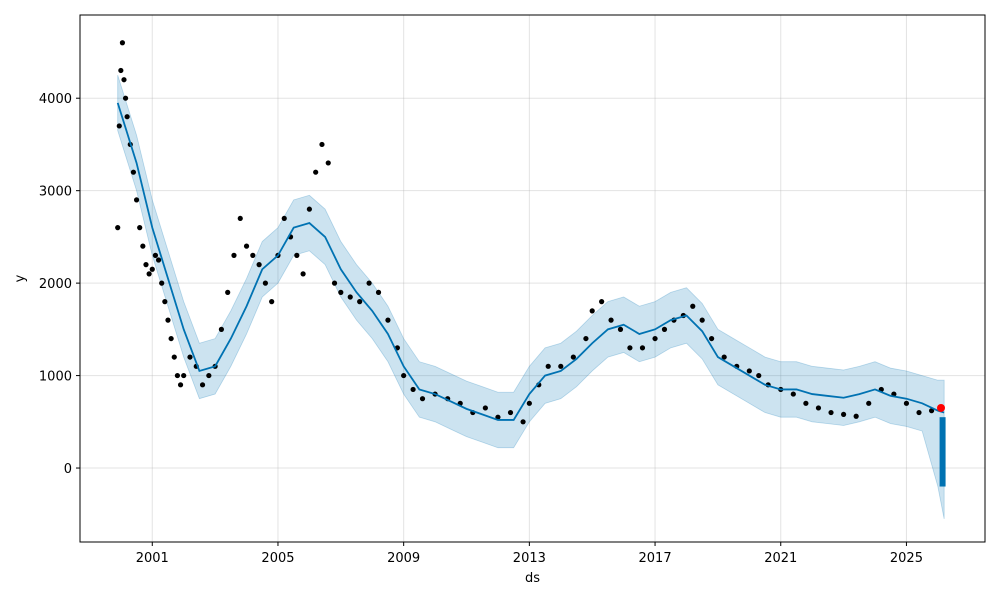 The height and width of the screenshot is (600, 1000). What do you see at coordinates (529, 558) in the screenshot?
I see `x-tick-label: 2013` at bounding box center [529, 558].